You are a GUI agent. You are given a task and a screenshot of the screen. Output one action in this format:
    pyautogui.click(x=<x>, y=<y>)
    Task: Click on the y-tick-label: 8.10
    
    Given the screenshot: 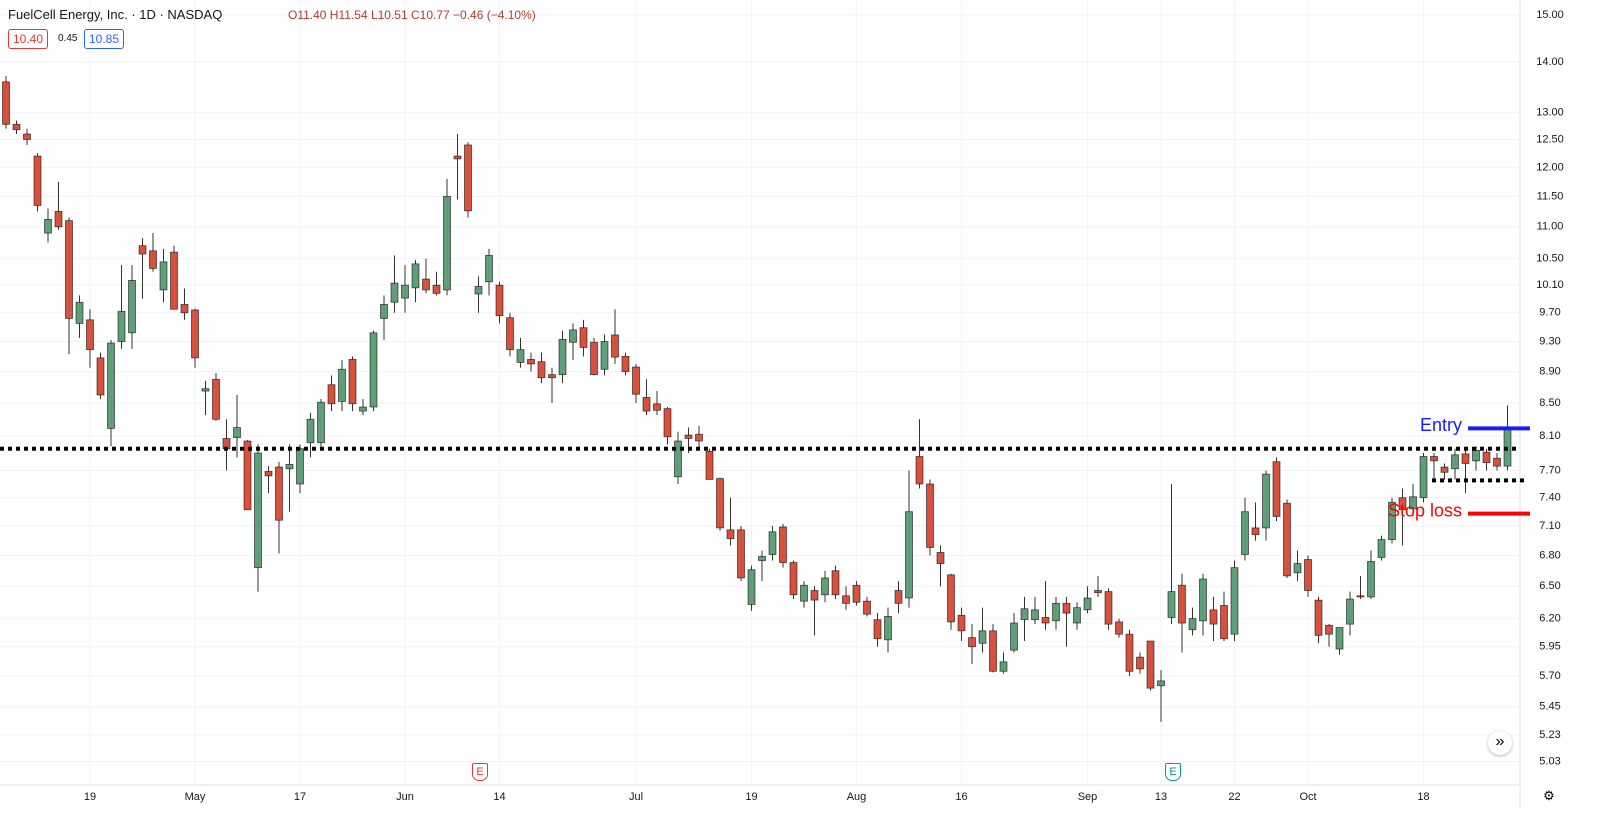 What is the action you would take?
    pyautogui.click(x=1549, y=436)
    